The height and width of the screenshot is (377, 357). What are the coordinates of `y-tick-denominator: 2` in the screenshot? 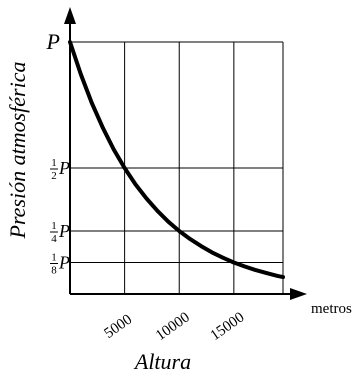 It's located at (54, 176).